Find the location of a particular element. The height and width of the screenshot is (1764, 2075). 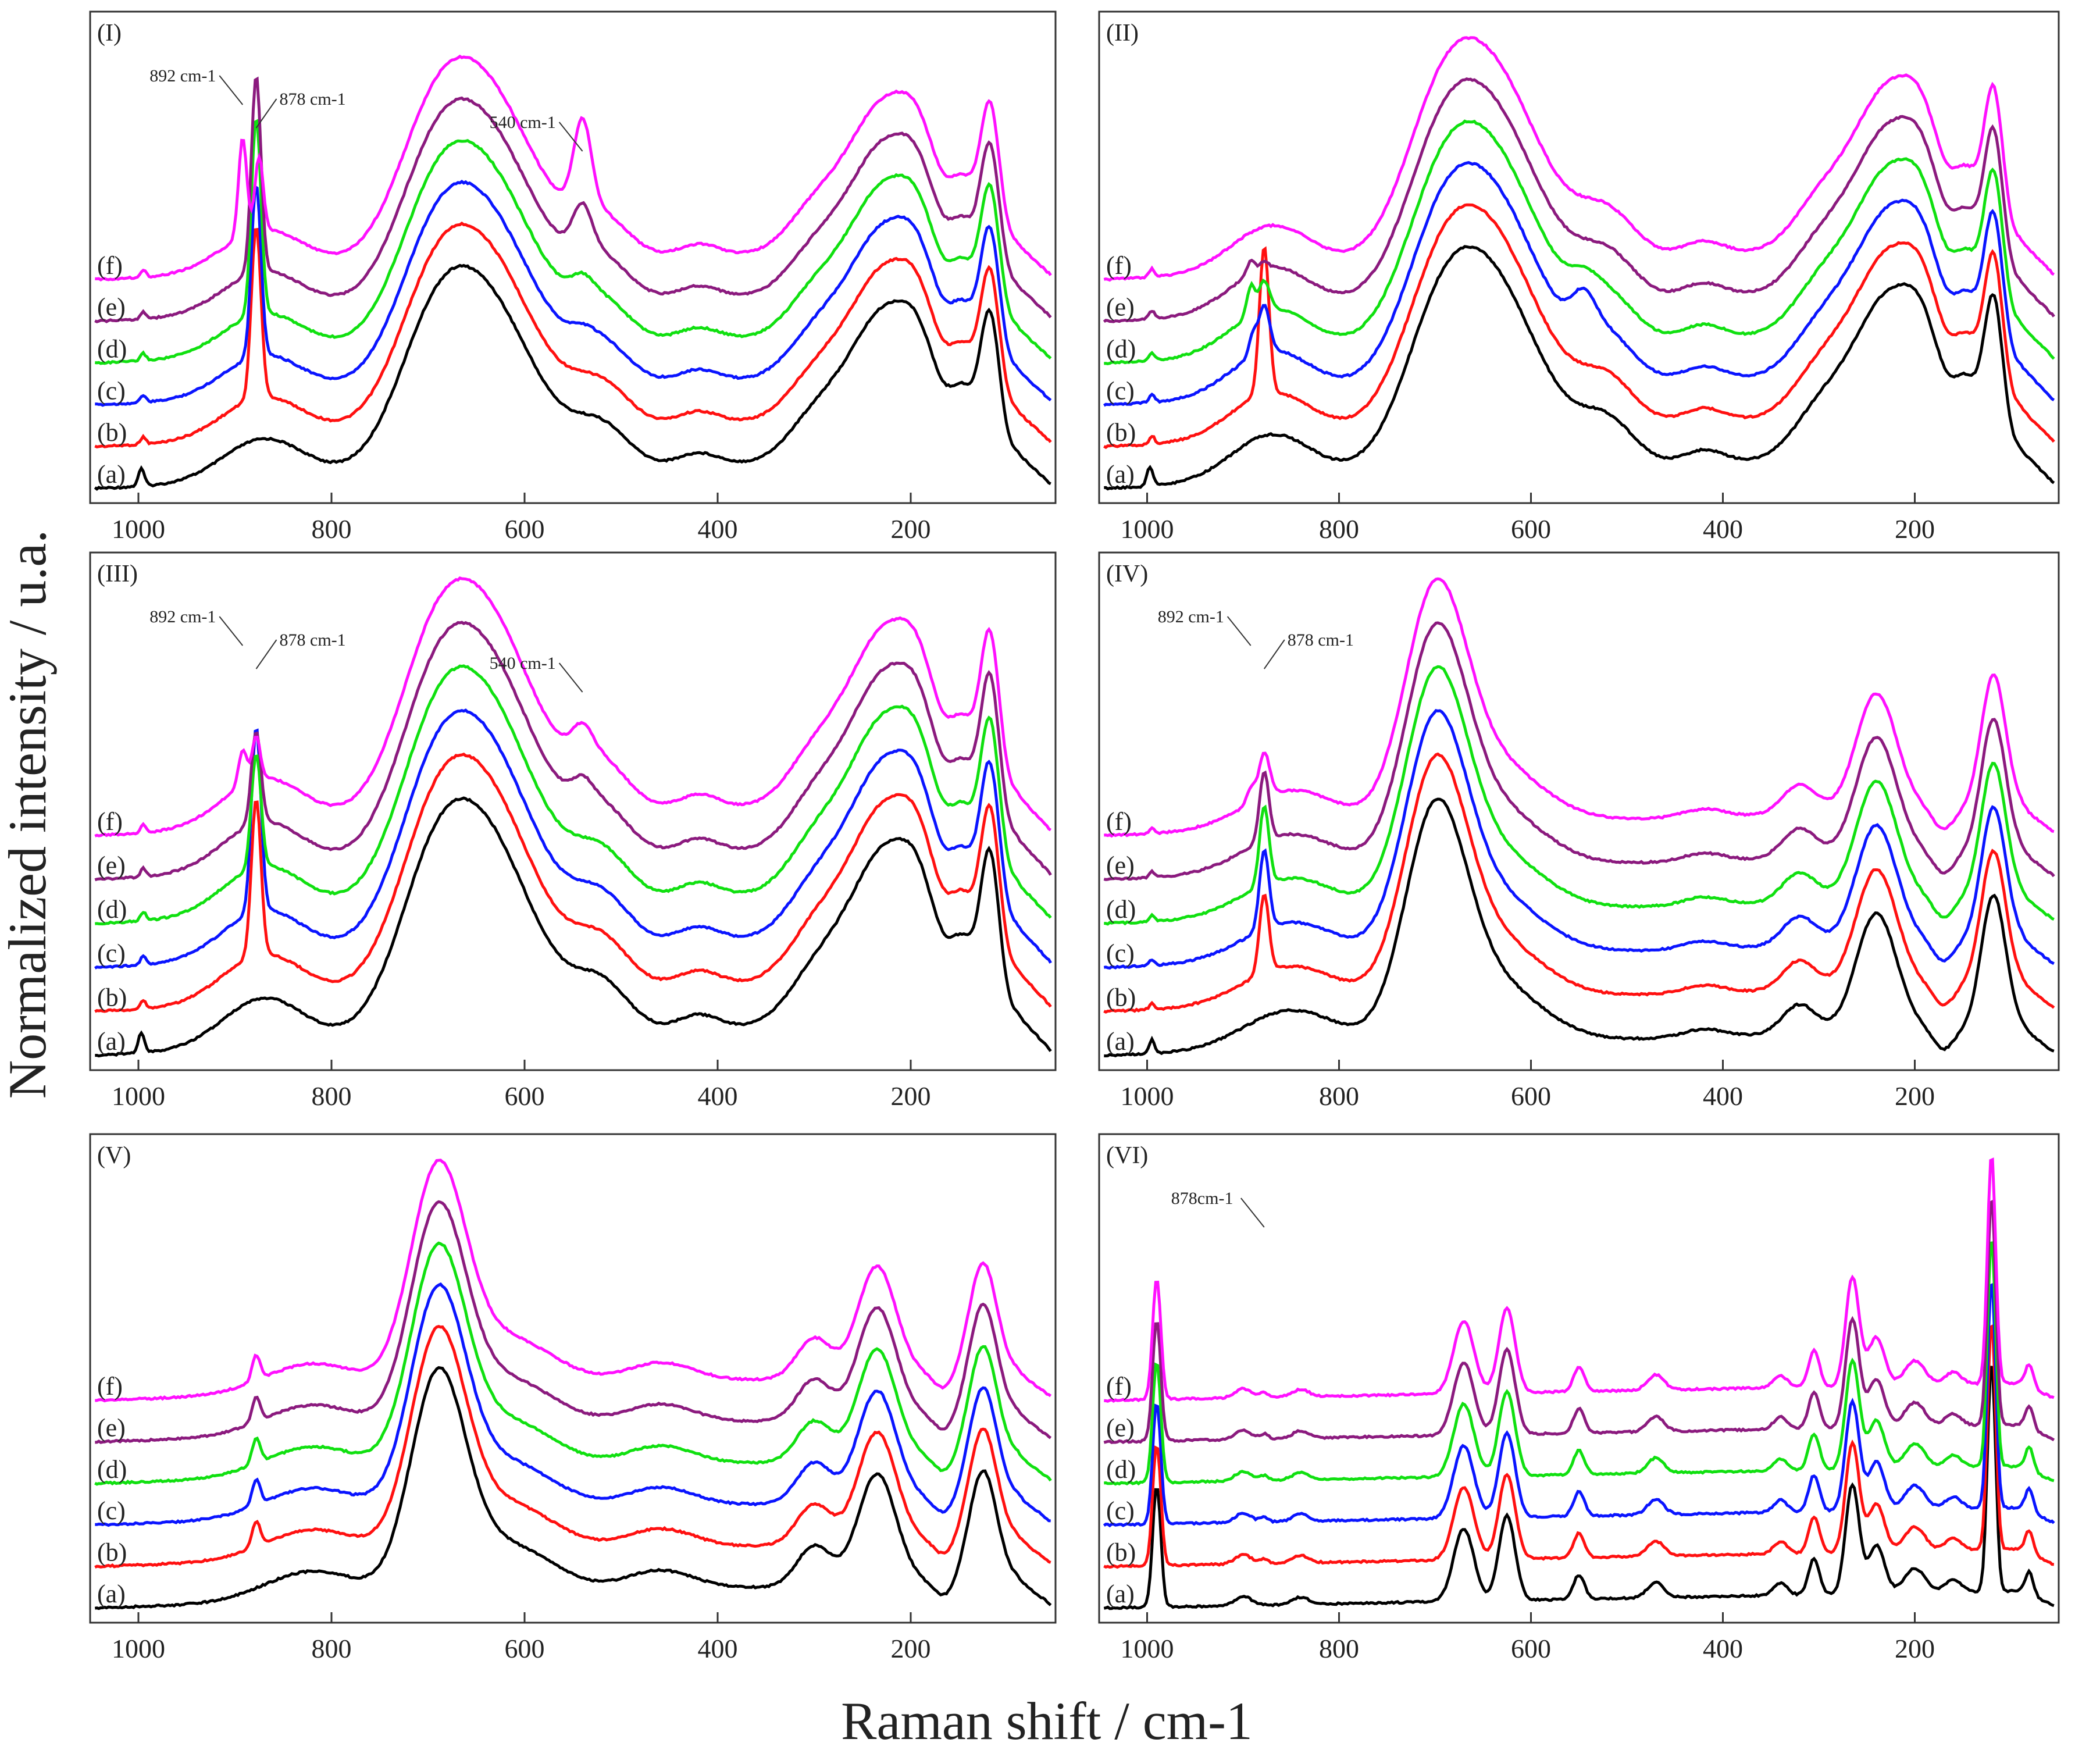

y-axis-label: Normalized intensity / u.a. is located at coordinates (28, 814).